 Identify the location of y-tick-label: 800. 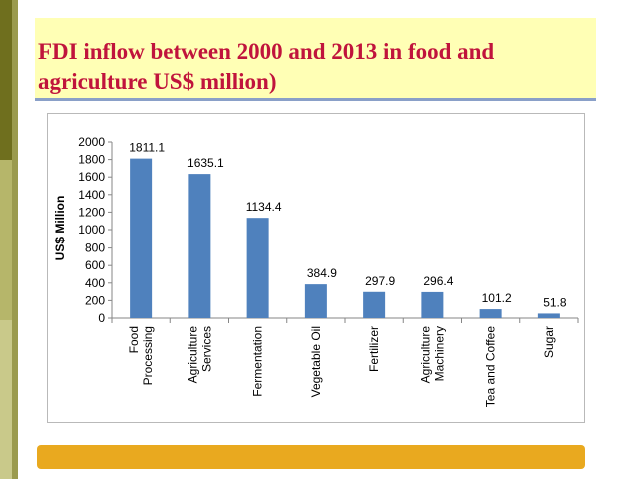
(95, 248).